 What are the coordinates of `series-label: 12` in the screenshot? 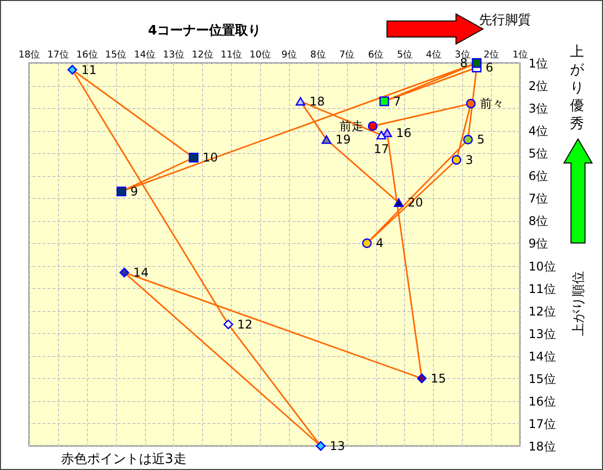 It's located at (245, 324).